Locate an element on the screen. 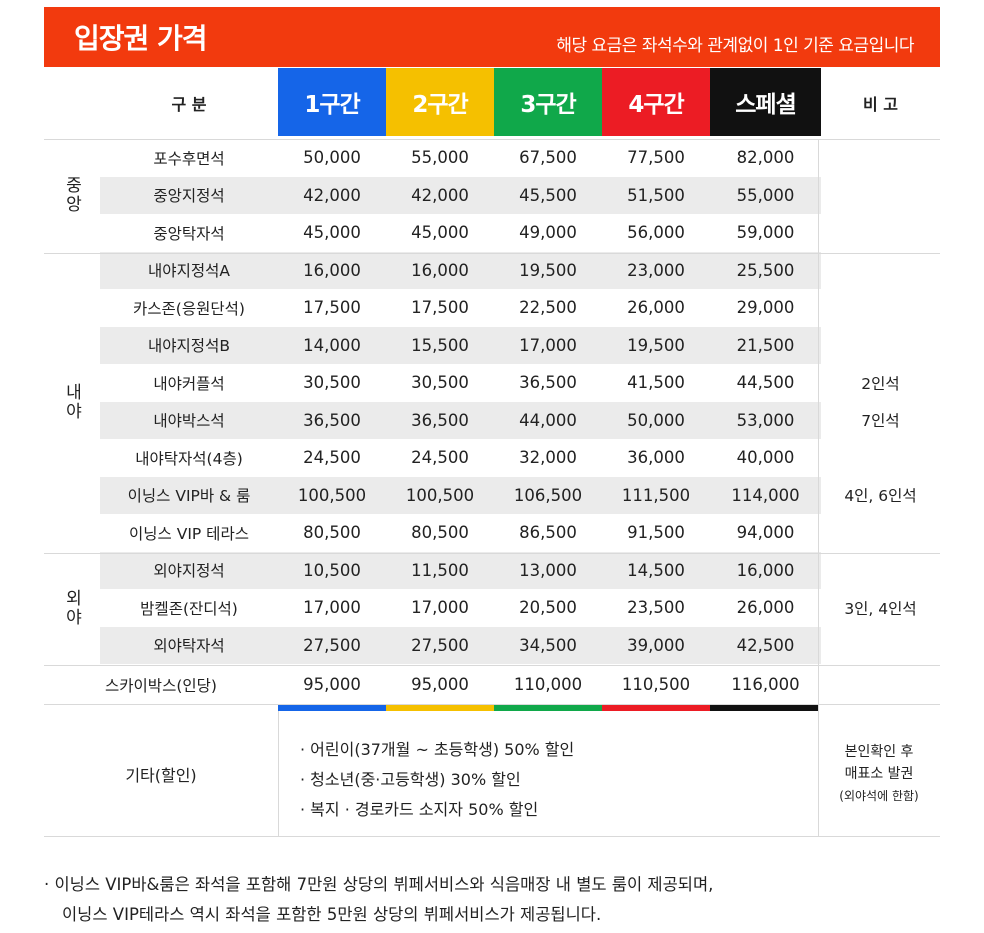 The width and height of the screenshot is (984, 933). seat-name: 외야지정석 is located at coordinates (189, 571).